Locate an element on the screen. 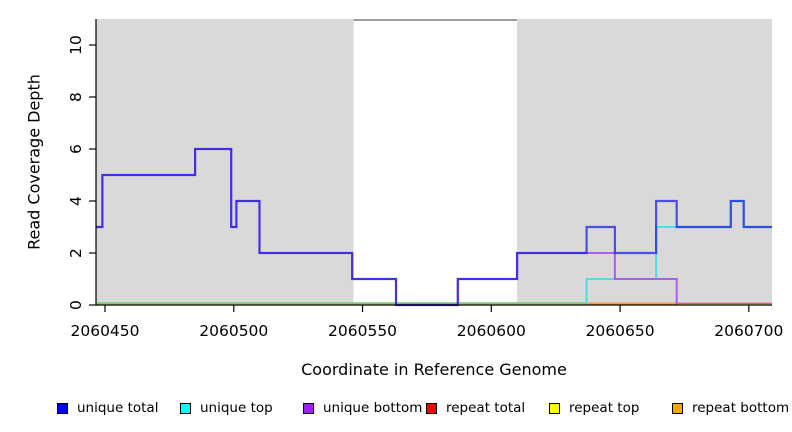  y-tick-label: 0 is located at coordinates (76, 305).